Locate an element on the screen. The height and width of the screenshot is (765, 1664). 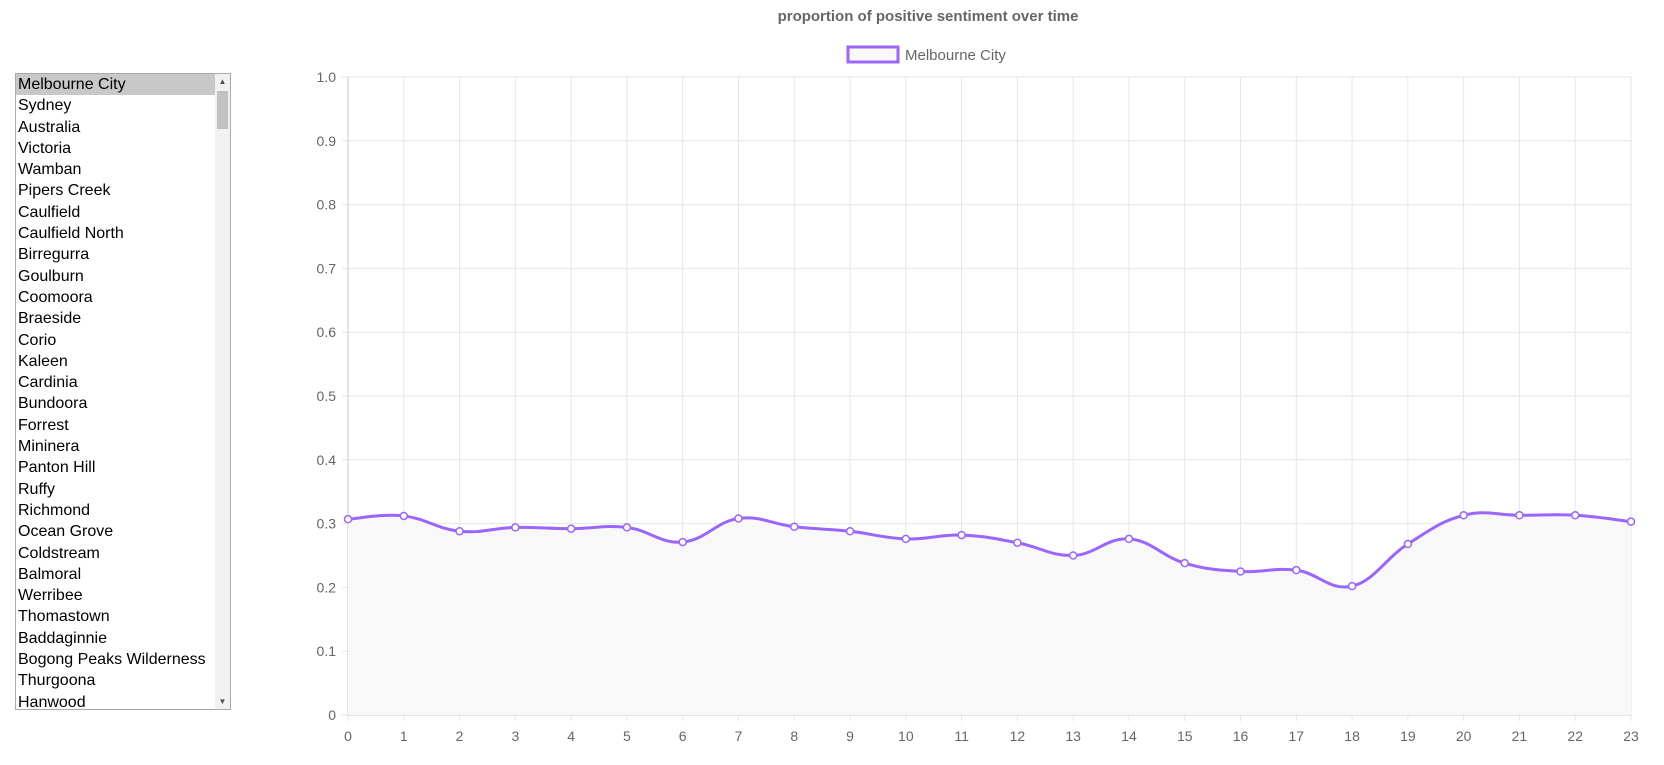
location-option: Cardinia is located at coordinates (48, 383).